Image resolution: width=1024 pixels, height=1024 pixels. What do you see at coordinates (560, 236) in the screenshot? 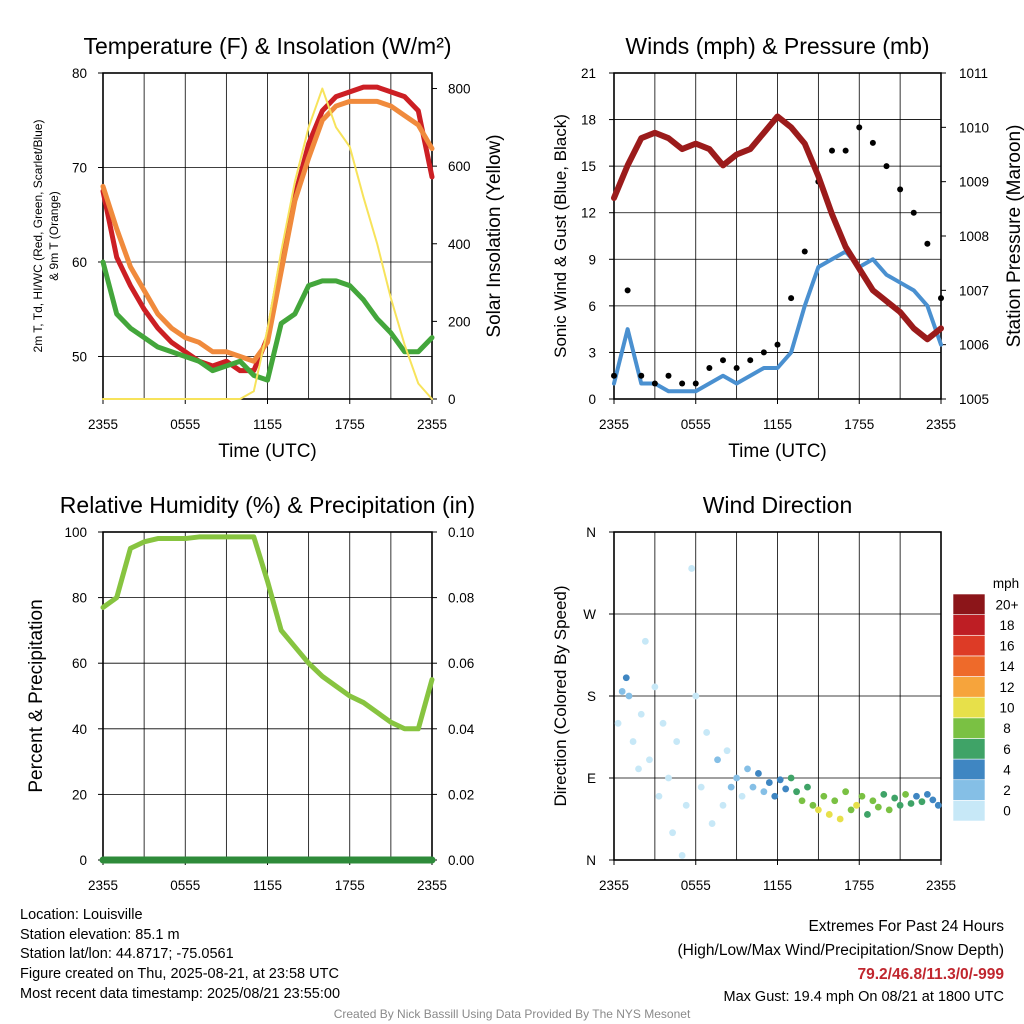
I see `y-axis-label: Sonic Wind & Gust (Blue, Black)` at bounding box center [560, 236].